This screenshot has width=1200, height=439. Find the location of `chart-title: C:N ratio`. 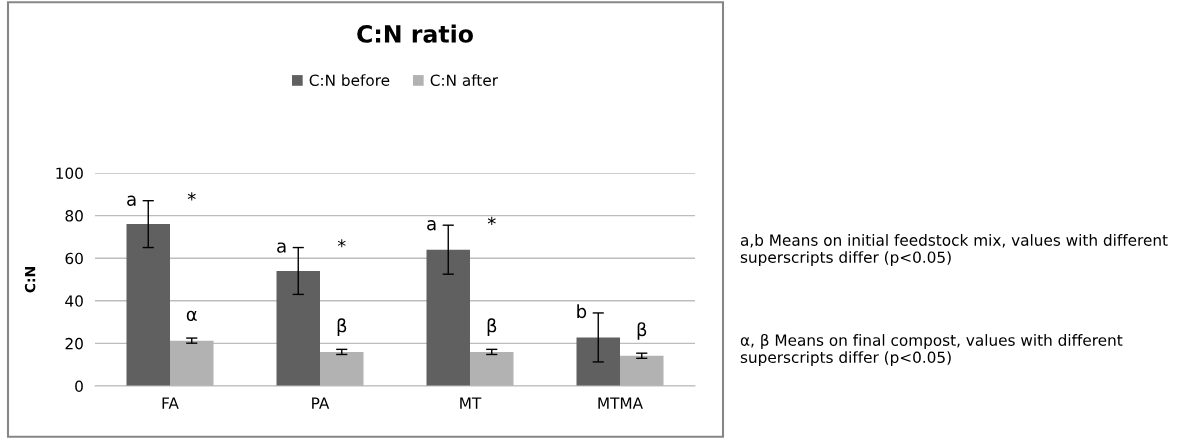

chart-title: C:N ratio is located at coordinates (415, 33).